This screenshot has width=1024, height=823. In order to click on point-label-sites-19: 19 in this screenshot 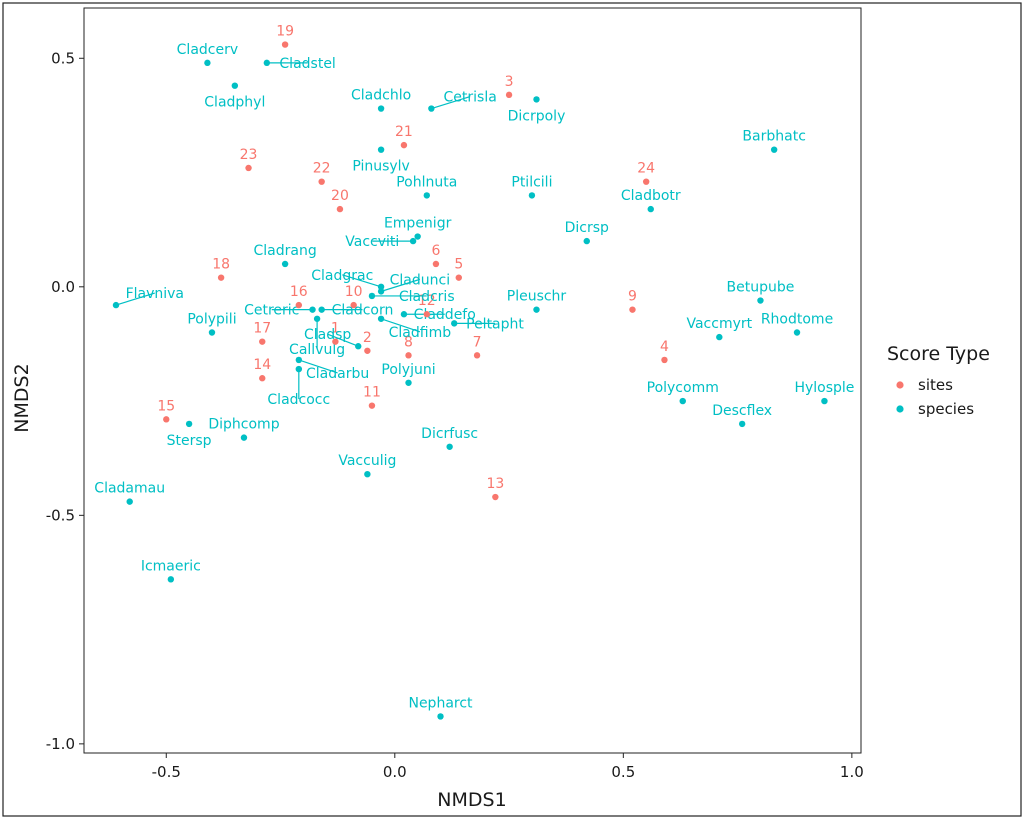, I will do `click(285, 32)`.